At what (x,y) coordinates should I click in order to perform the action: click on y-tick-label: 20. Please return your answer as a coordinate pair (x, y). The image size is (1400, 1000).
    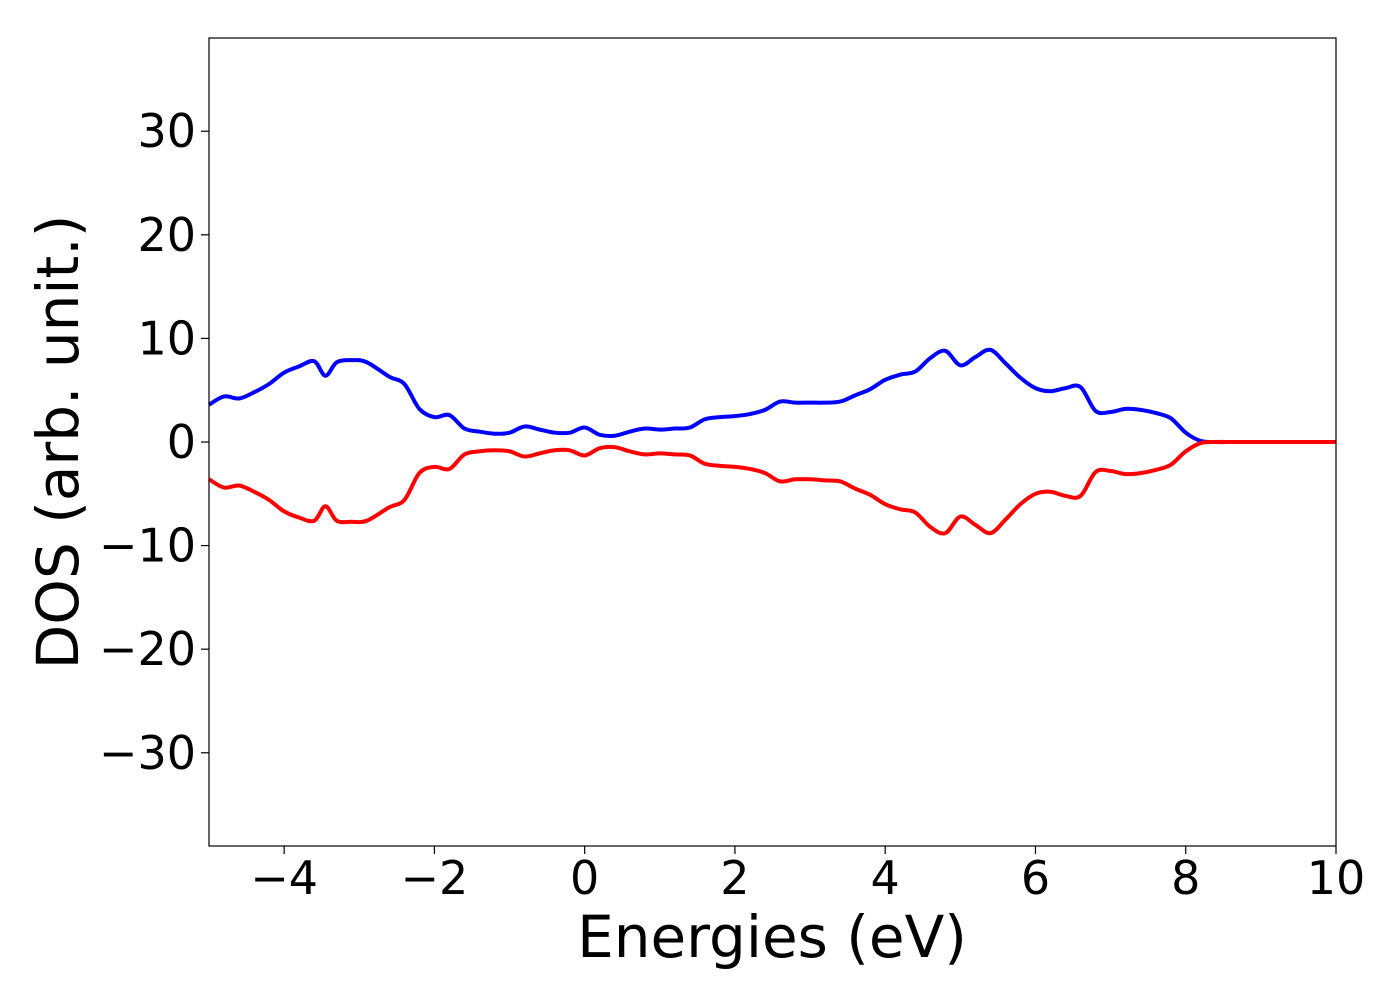
    Looking at the image, I should click on (166, 235).